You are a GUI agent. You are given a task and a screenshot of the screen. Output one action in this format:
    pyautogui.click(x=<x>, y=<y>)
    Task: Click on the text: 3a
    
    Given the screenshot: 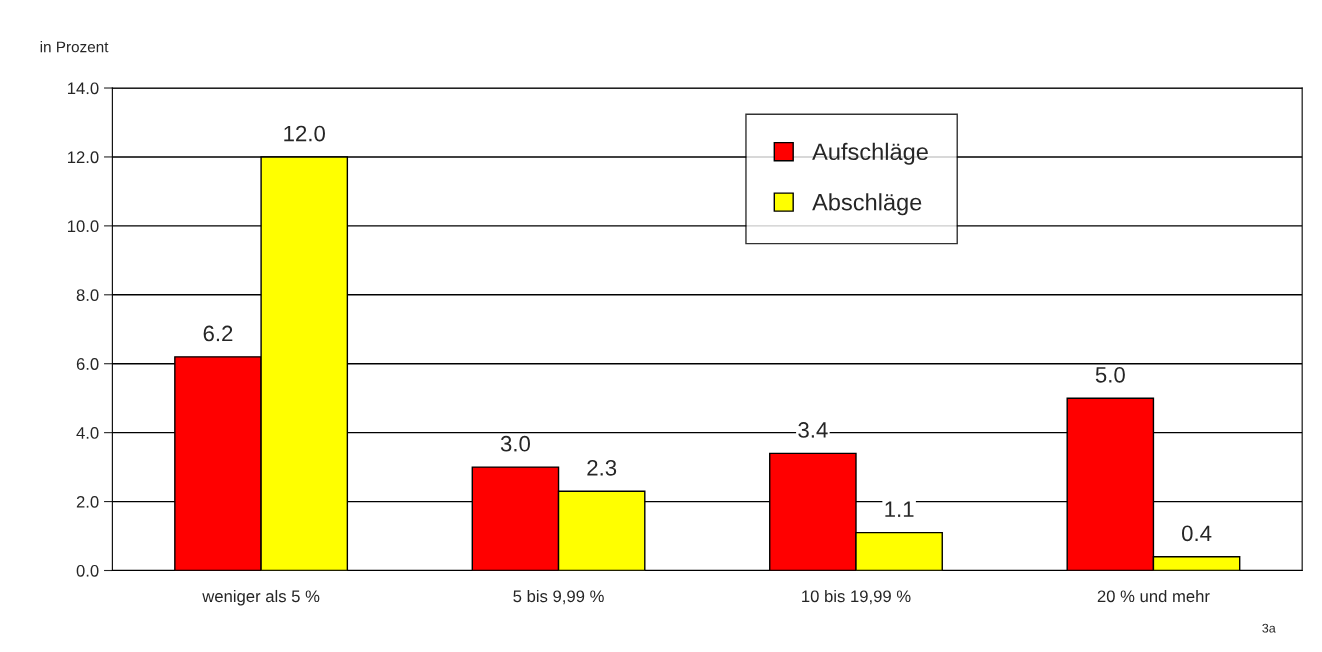 What is the action you would take?
    pyautogui.click(x=1269, y=628)
    